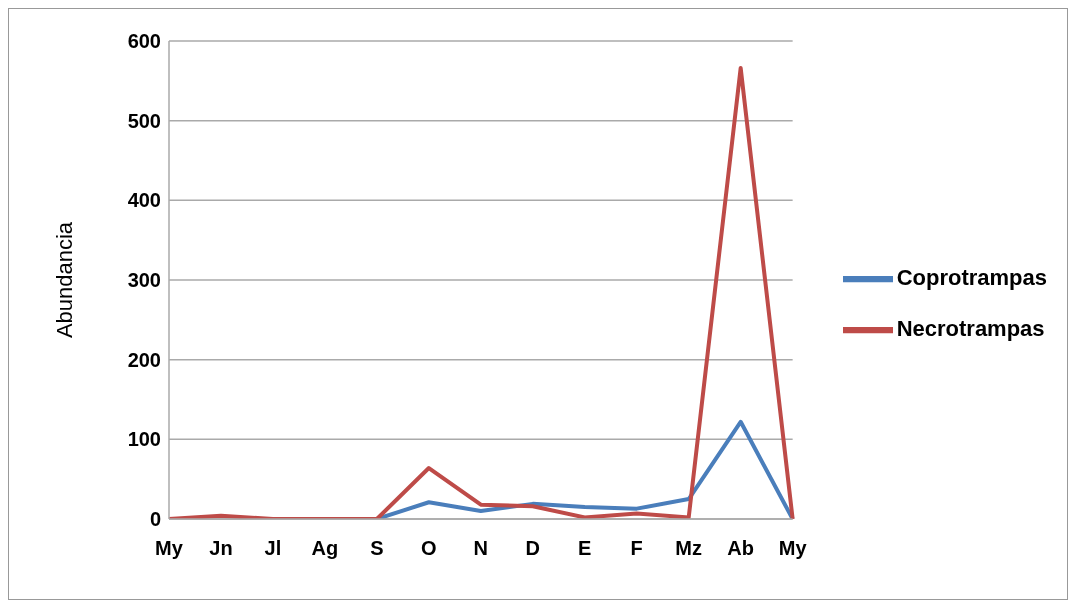 This screenshot has width=1075, height=608. I want to click on x-tick-label: F, so click(636, 548).